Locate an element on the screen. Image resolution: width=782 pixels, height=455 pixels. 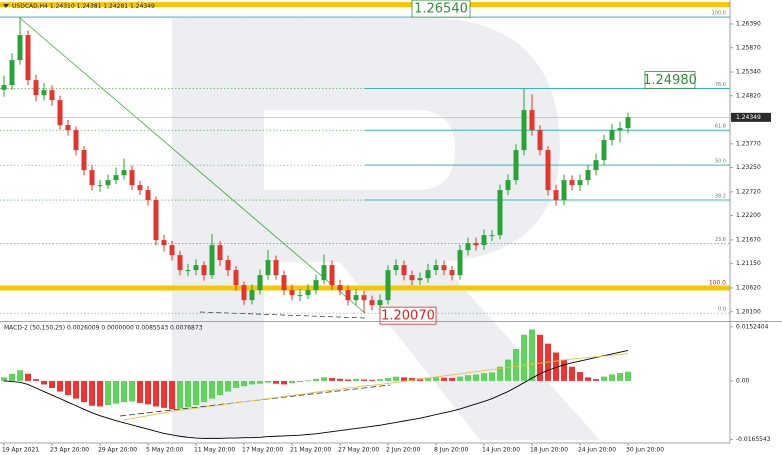
menu-arrow is located at coordinates (6, 6).